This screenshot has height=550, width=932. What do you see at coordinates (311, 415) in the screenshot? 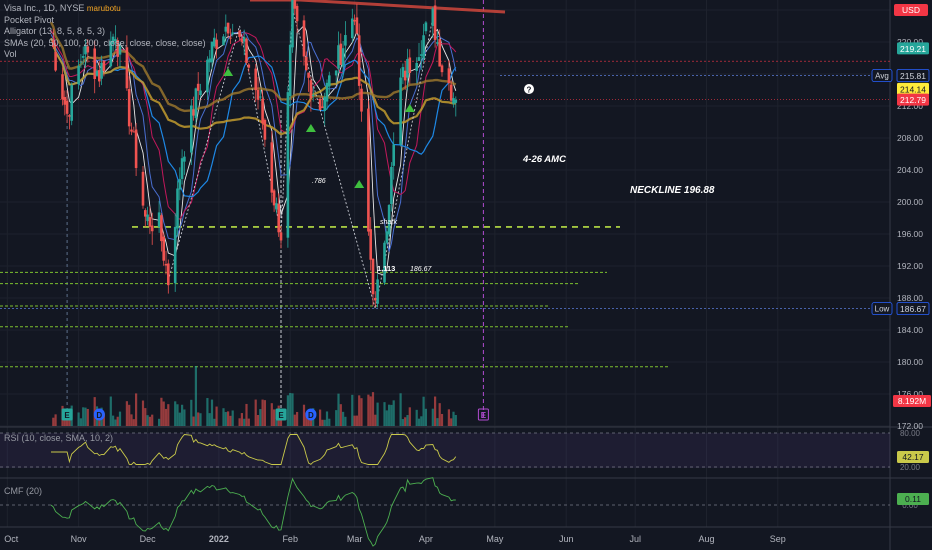
I see `event-marker-label: D` at bounding box center [311, 415].